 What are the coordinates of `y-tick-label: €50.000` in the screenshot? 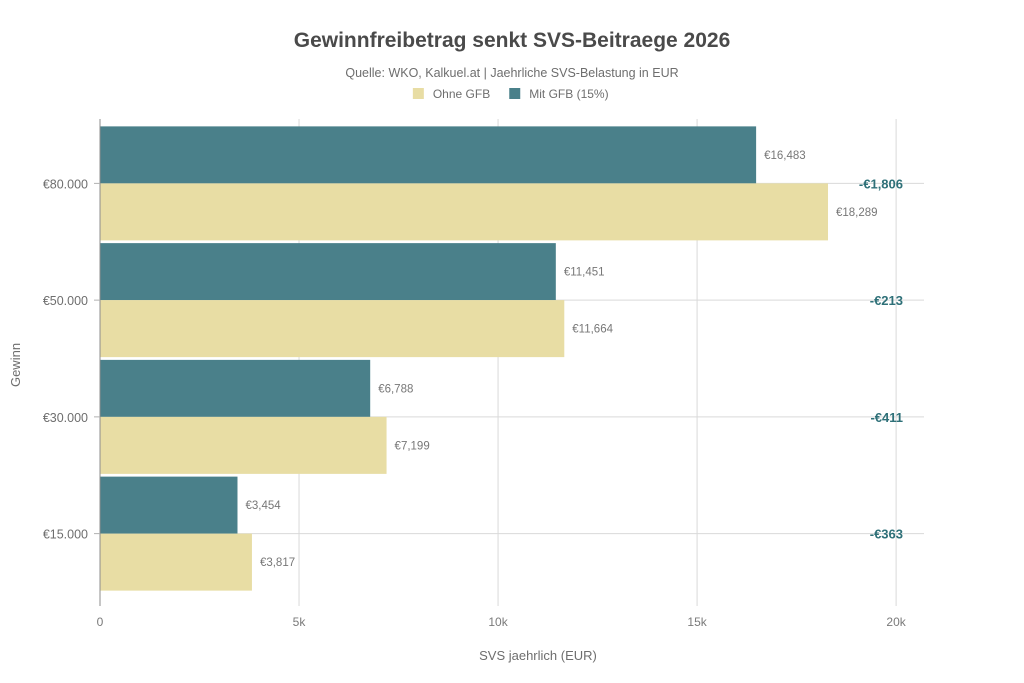 It's located at (65, 301).